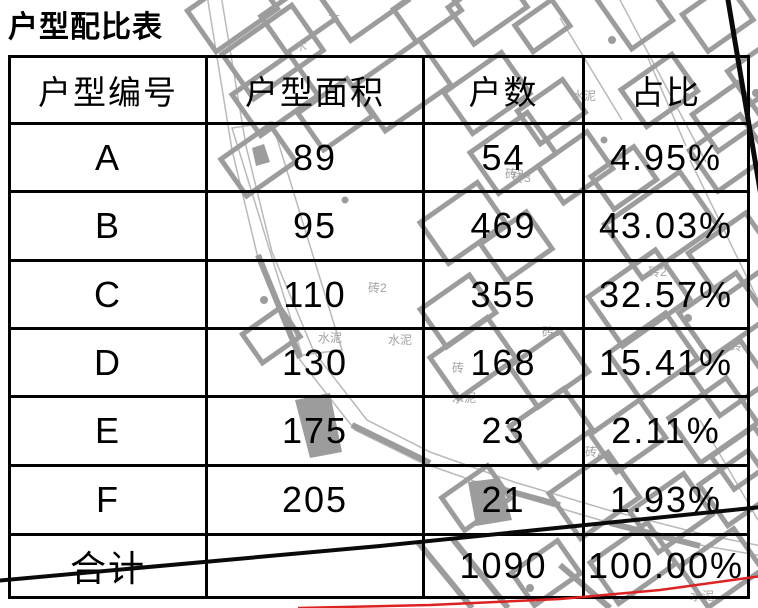 The height and width of the screenshot is (608, 758). Describe the element at coordinates (505, 159) in the screenshot. I see `table-cell-count: 54` at that location.